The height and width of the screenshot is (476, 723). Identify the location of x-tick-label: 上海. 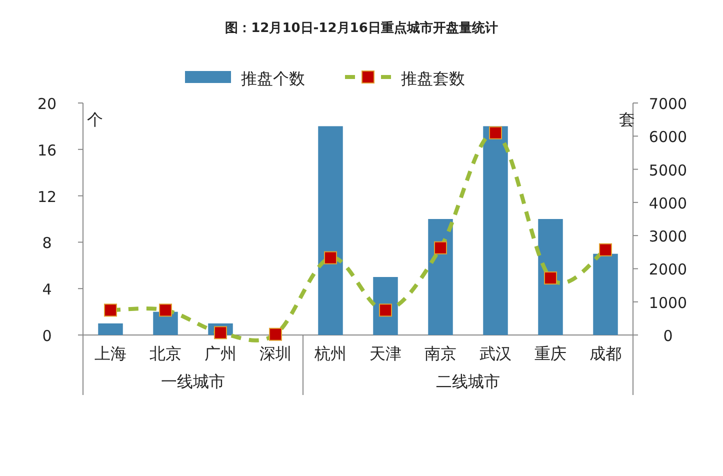
(110, 353).